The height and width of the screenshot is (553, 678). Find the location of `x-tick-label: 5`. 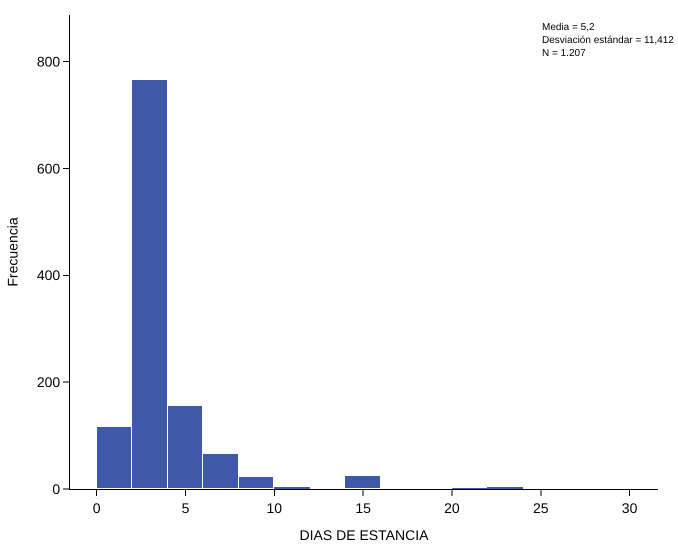

x-tick-label: 5 is located at coordinates (186, 508).